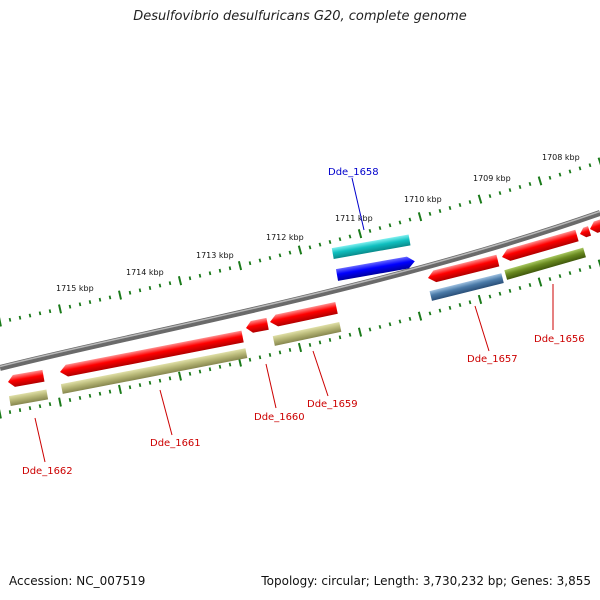 The height and width of the screenshot is (600, 600). Describe the element at coordinates (307, 333) in the screenshot. I see `gene-dde-1659-khaki` at that location.